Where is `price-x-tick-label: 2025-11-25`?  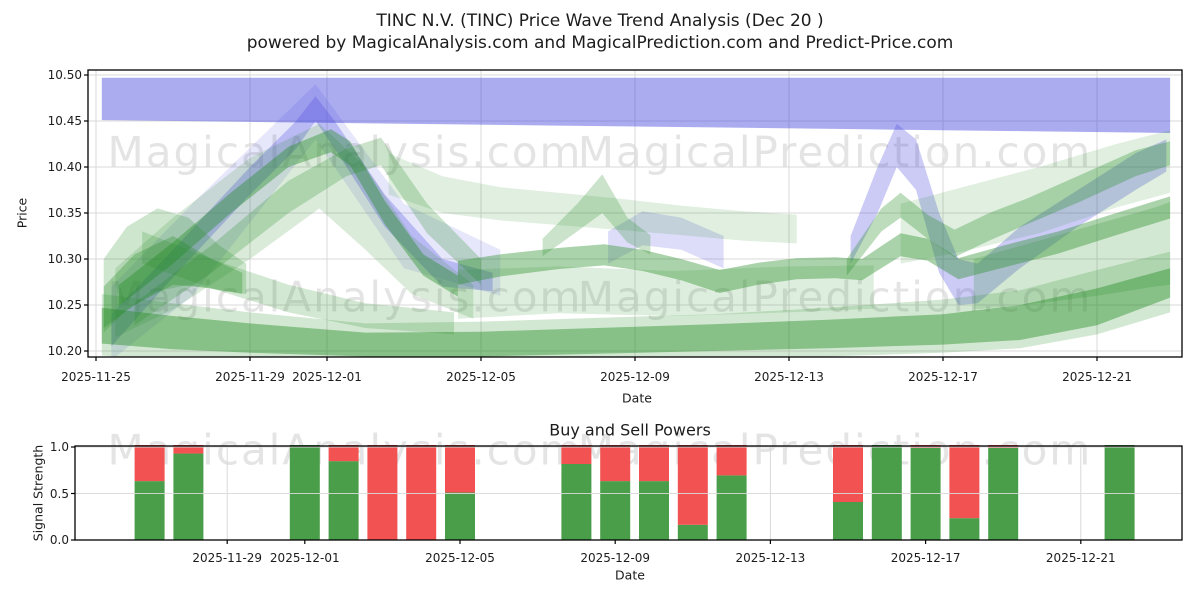
price-x-tick-label: 2025-11-25 is located at coordinates (96, 377).